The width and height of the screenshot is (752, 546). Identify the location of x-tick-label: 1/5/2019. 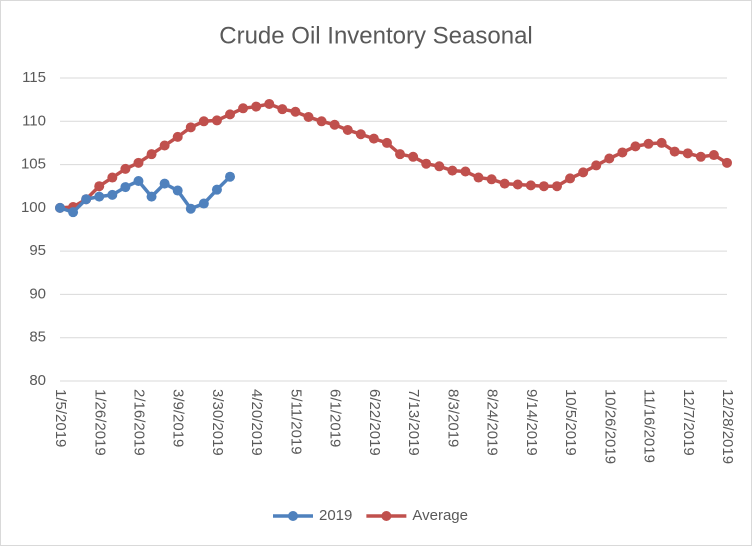
(60, 418).